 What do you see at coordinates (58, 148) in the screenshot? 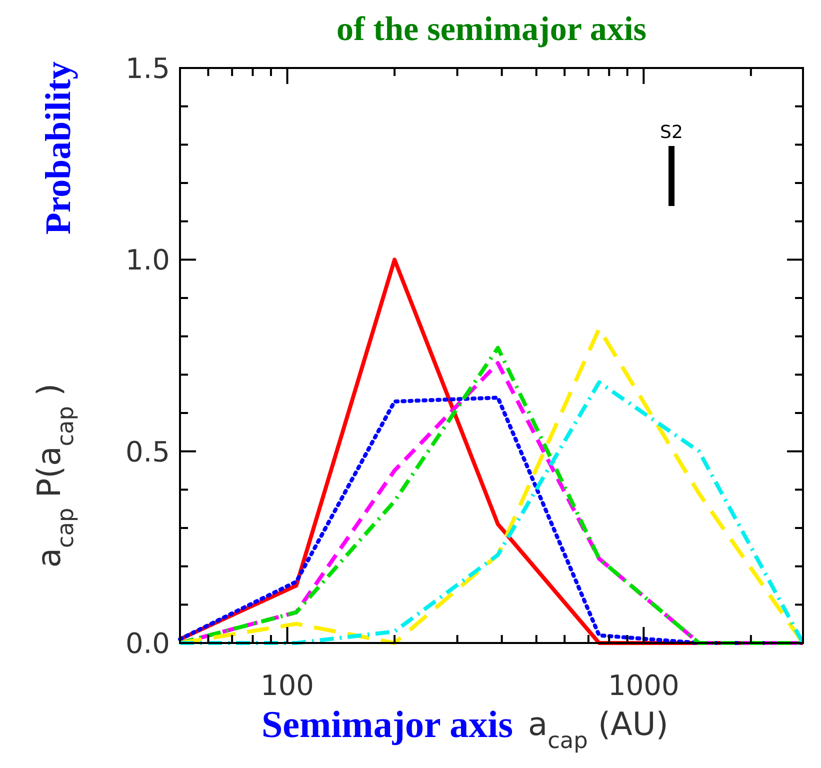
I see `text: Probability` at bounding box center [58, 148].